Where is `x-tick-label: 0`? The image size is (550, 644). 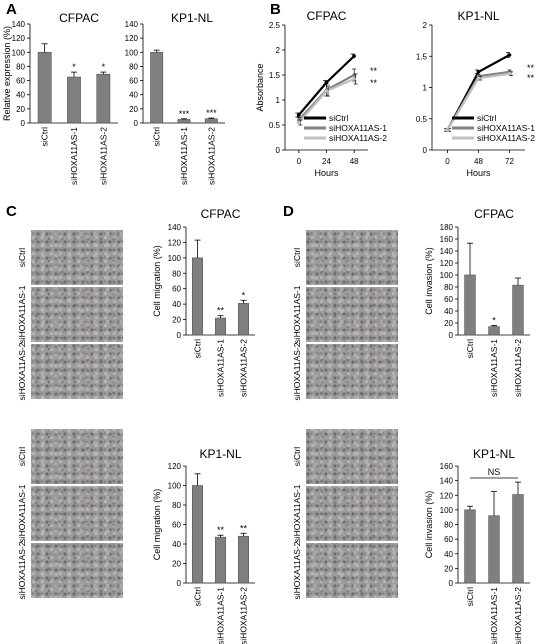
x-tick-label: 0 is located at coordinates (299, 161).